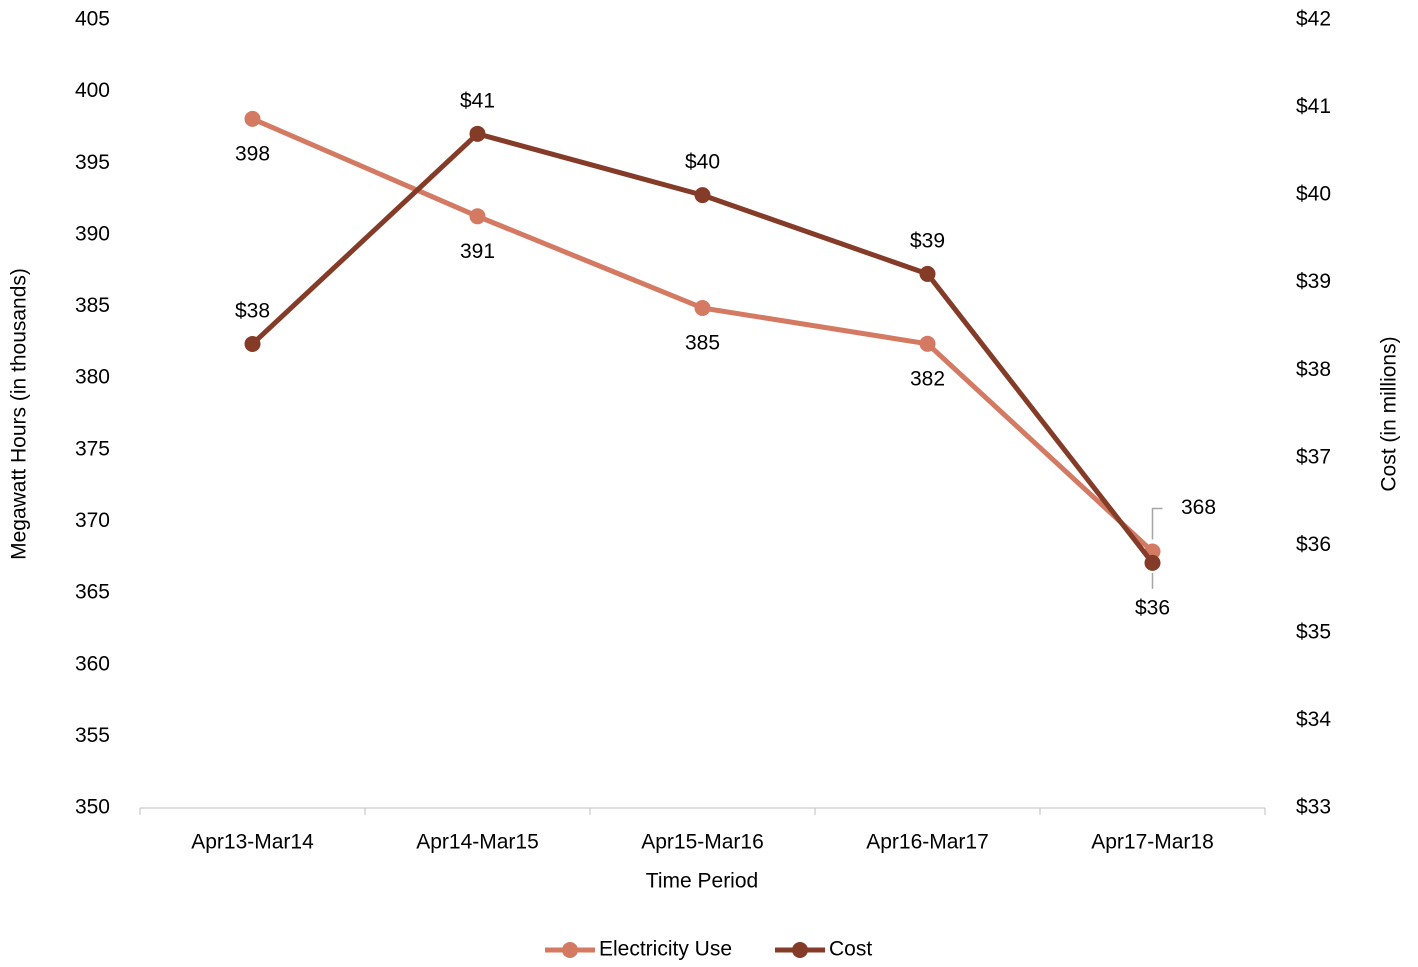 This screenshot has height=967, width=1418. What do you see at coordinates (252, 311) in the screenshot?
I see `data-label: $38` at bounding box center [252, 311].